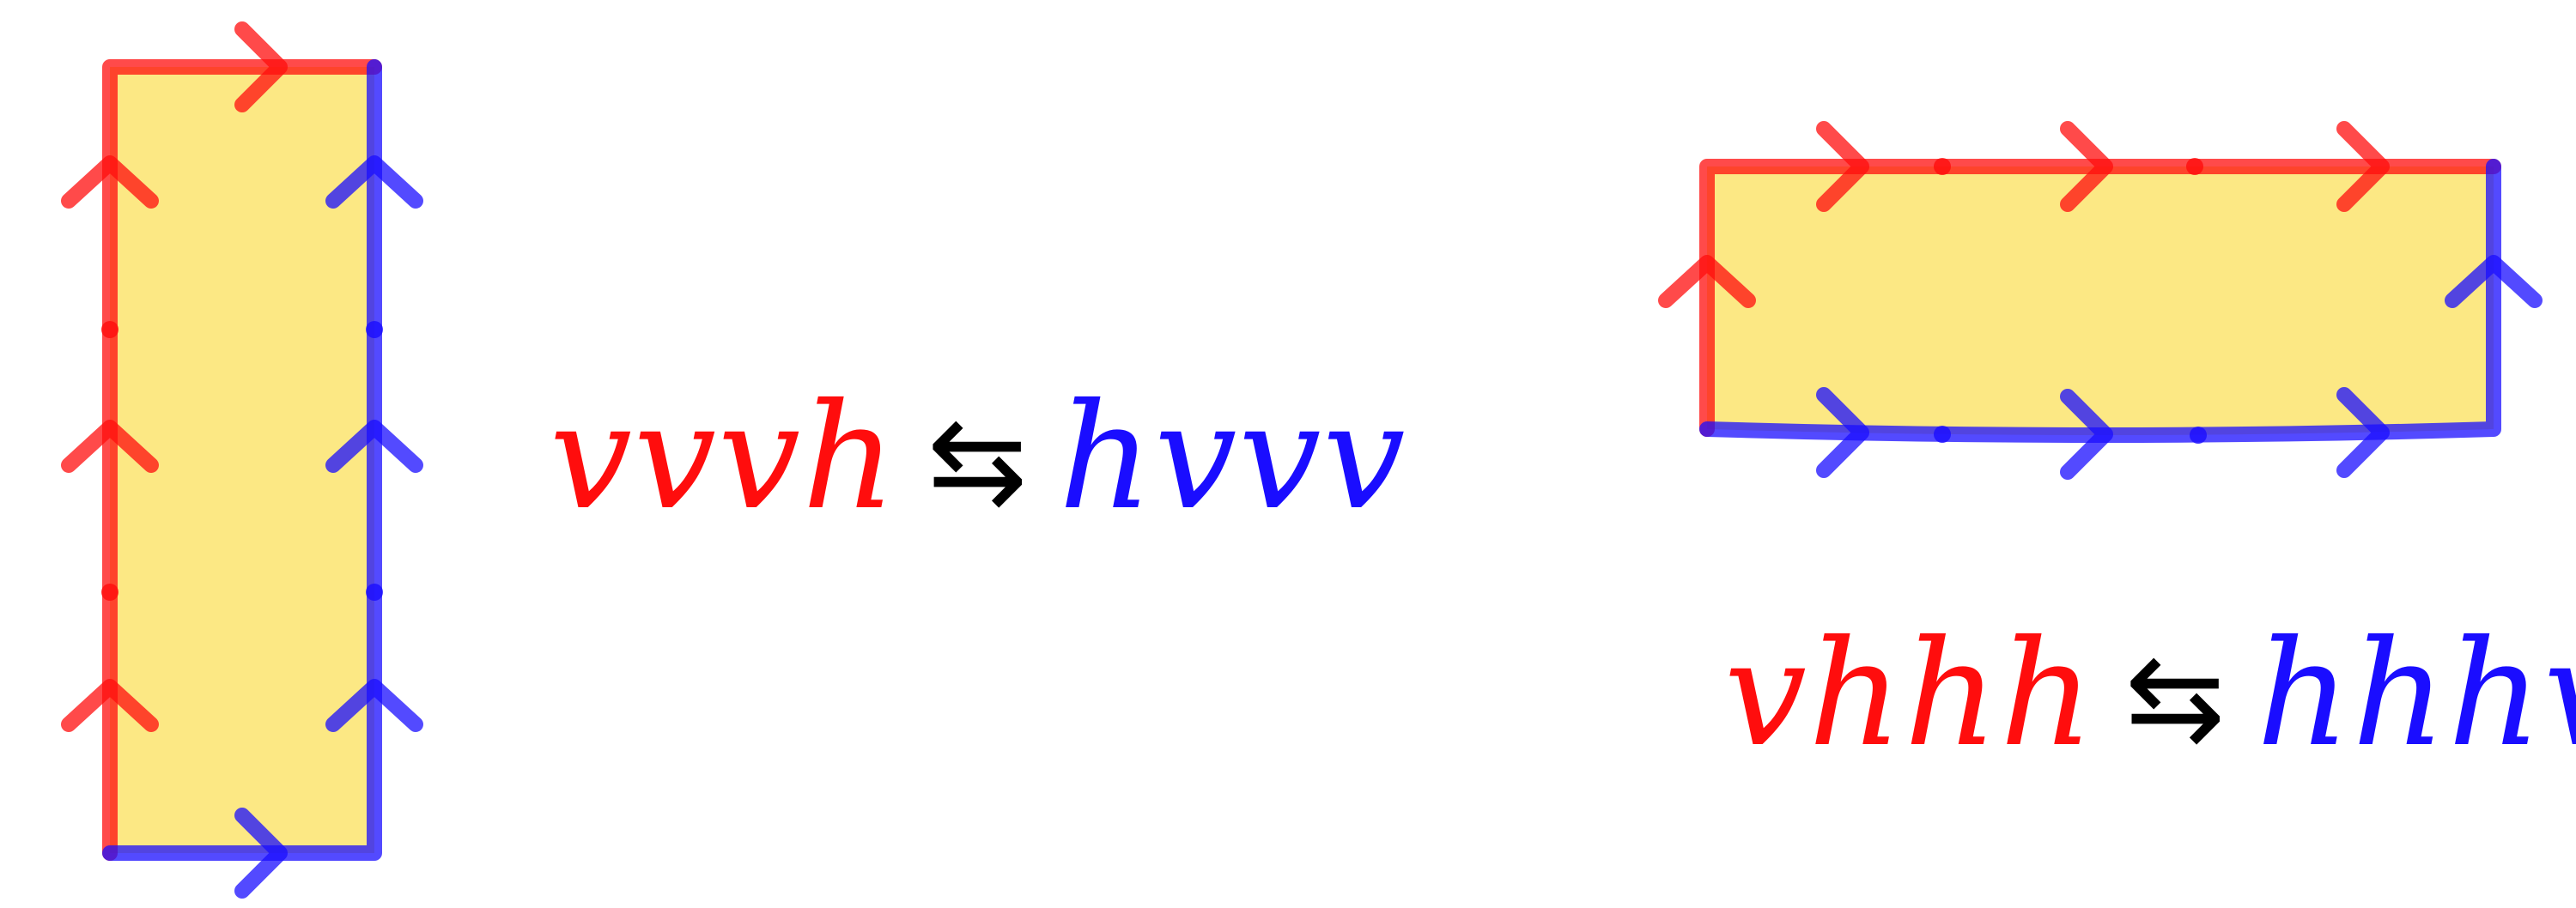  I want to click on left-relation-lhs: vvvh, so click(724, 457).